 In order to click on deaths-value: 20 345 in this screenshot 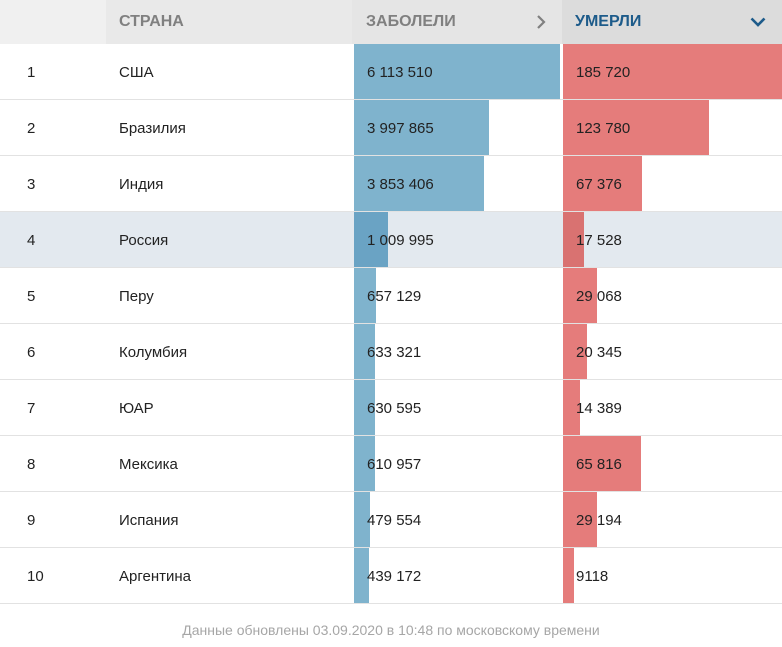, I will do `click(599, 352)`.